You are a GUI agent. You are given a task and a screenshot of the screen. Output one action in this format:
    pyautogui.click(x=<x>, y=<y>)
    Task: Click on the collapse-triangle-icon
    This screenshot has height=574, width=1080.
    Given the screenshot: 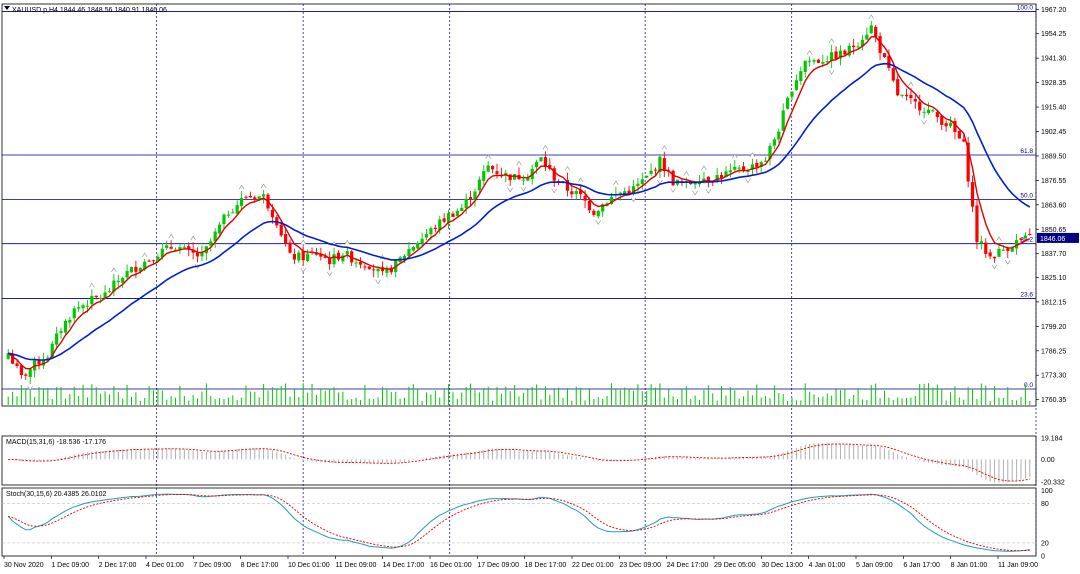 What is the action you would take?
    pyautogui.click(x=7, y=8)
    